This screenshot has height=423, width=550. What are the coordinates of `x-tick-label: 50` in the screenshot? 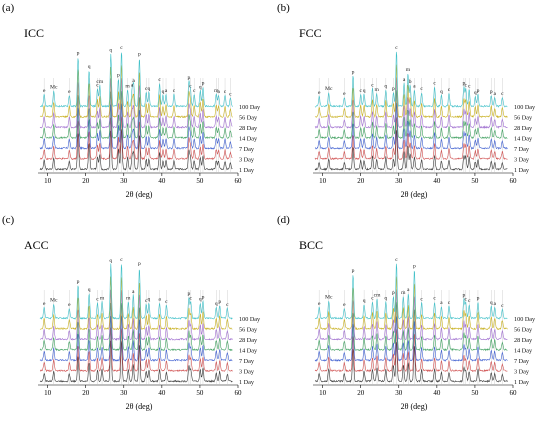 It's located at (475, 181).